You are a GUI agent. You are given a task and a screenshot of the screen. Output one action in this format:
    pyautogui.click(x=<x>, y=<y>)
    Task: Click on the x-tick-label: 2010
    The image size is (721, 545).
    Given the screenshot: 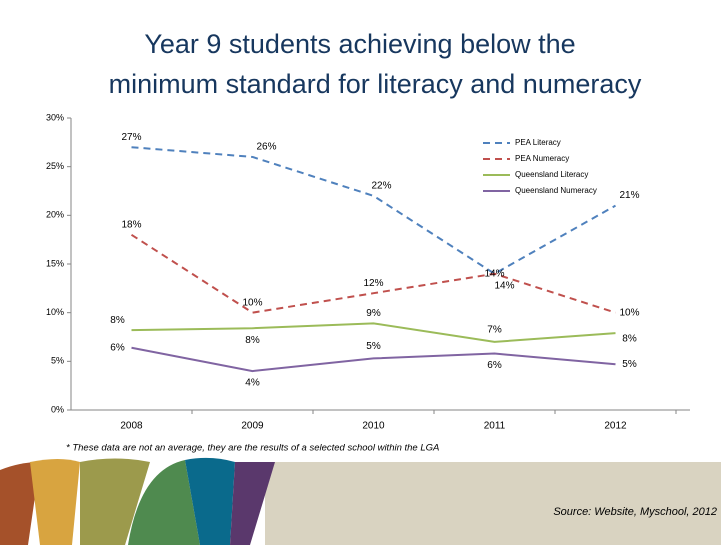 What is the action you would take?
    pyautogui.click(x=373, y=426)
    